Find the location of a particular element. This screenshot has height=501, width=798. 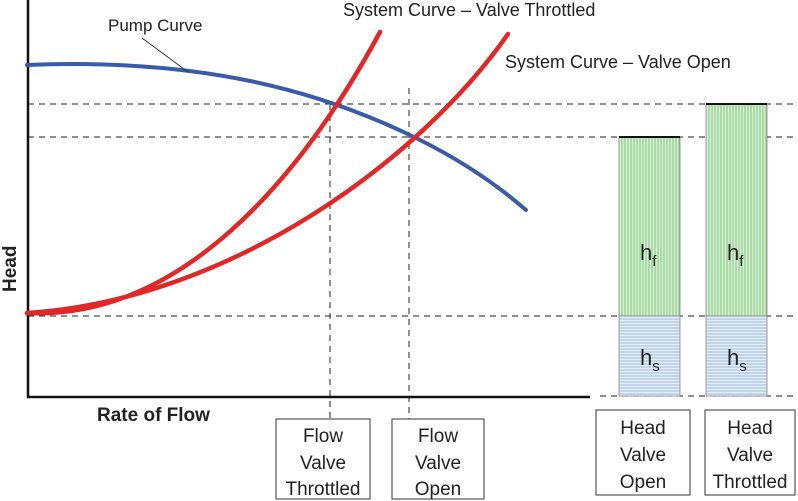

hs-label-open: hs is located at coordinates (650, 360).